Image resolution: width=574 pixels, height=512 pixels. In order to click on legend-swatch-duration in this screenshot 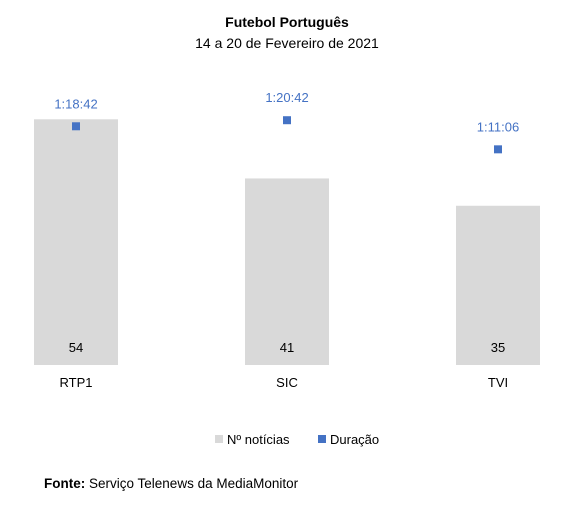, I will do `click(322, 439)`.